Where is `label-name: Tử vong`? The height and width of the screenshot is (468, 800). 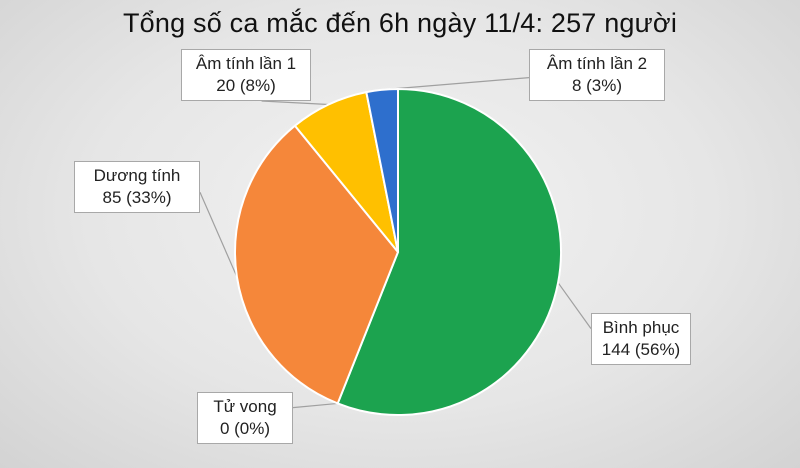
label-name: Tử vong is located at coordinates (245, 406).